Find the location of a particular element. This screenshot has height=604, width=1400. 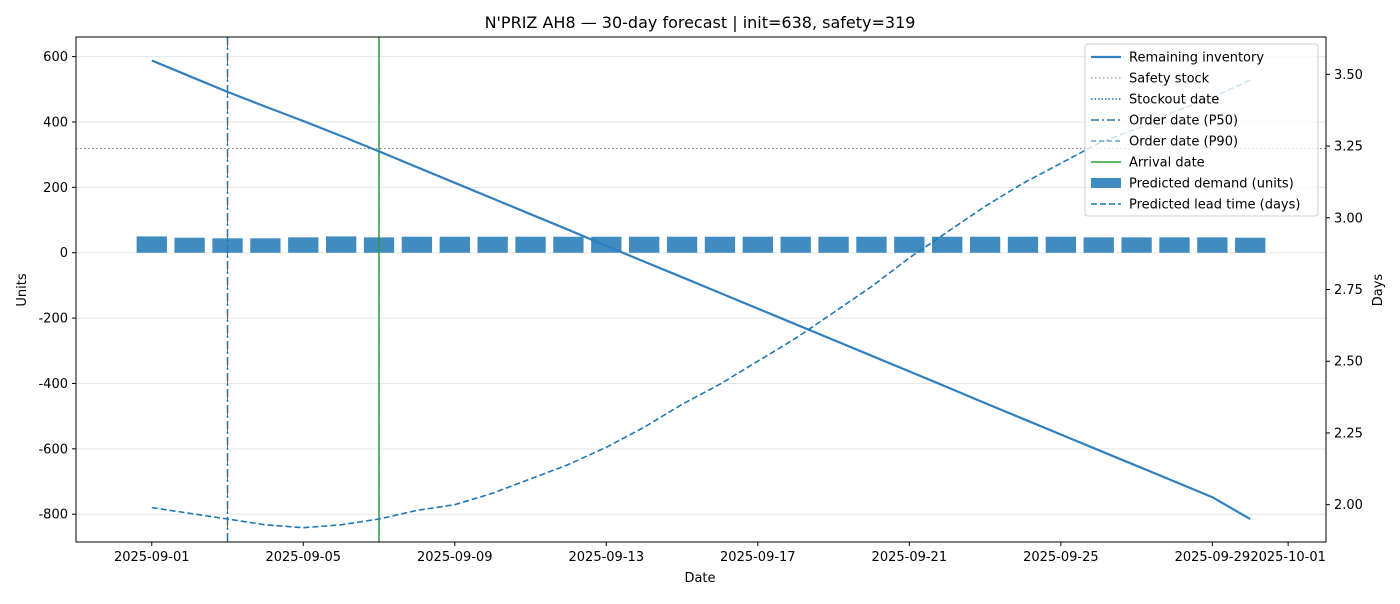

legend-label: Arrival date is located at coordinates (1167, 163).